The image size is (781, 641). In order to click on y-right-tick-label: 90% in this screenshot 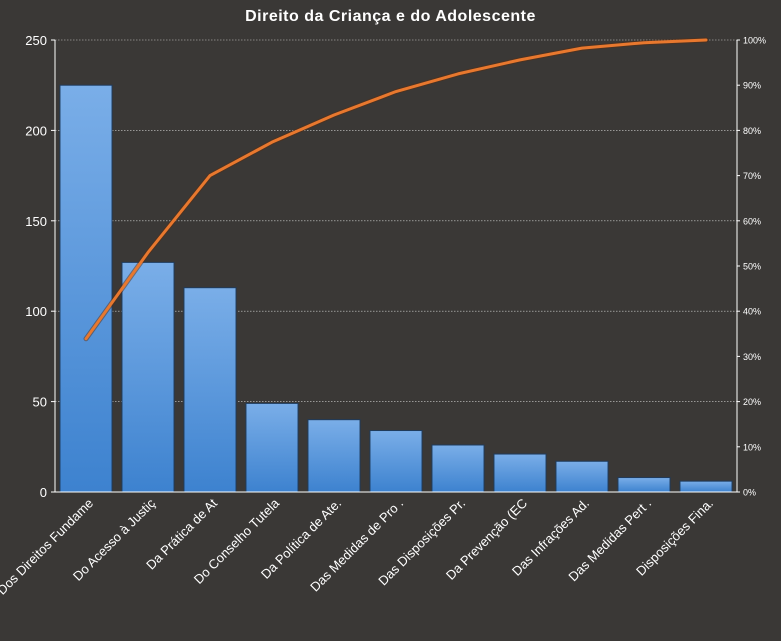, I will do `click(752, 86)`.